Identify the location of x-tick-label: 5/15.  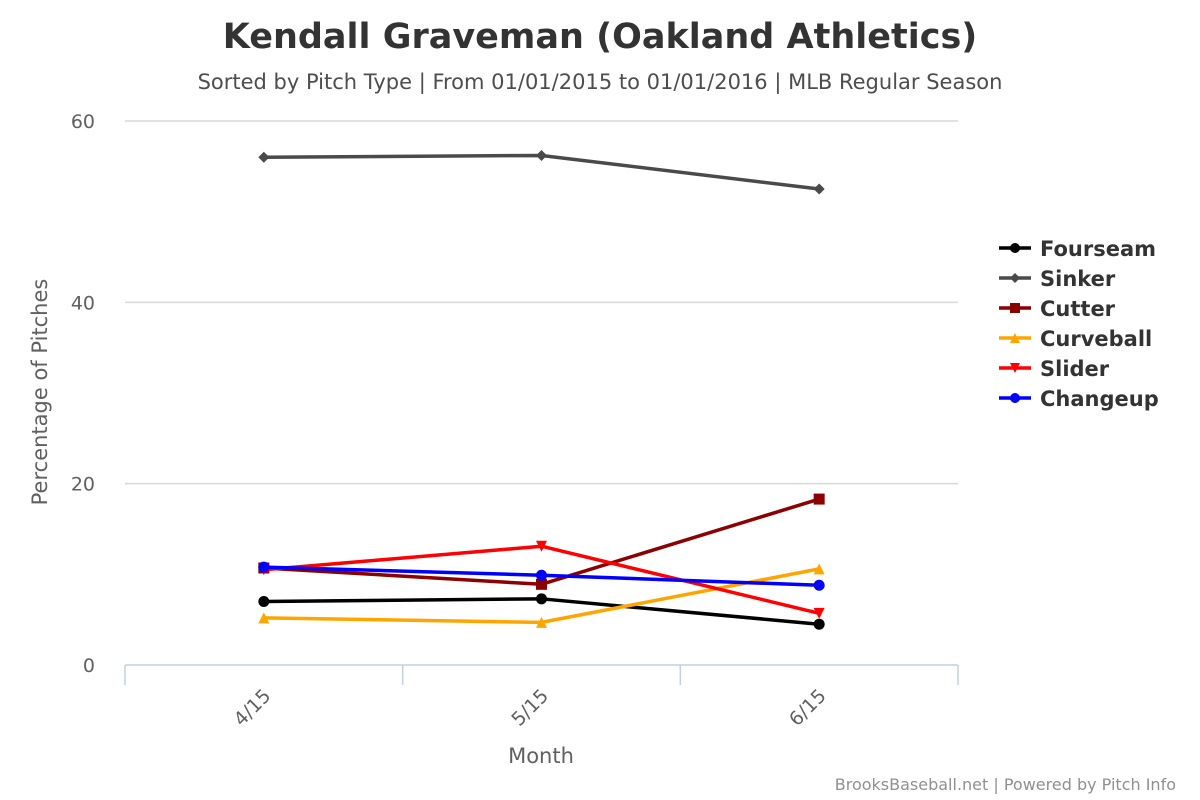
(530, 708).